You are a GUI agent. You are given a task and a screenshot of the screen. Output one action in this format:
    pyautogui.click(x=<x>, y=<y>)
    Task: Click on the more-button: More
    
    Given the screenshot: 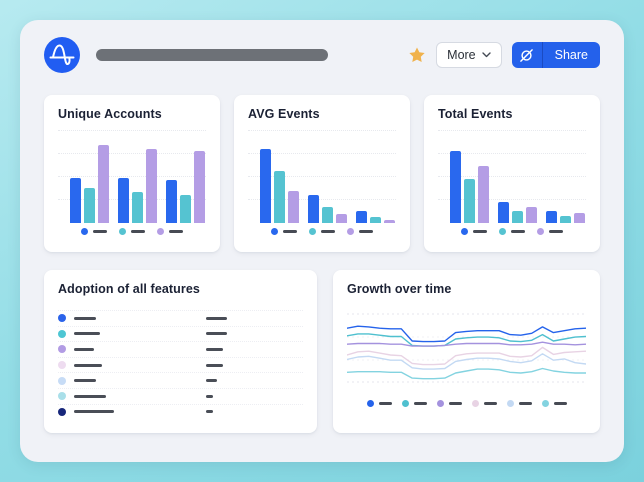 What is the action you would take?
    pyautogui.click(x=469, y=55)
    